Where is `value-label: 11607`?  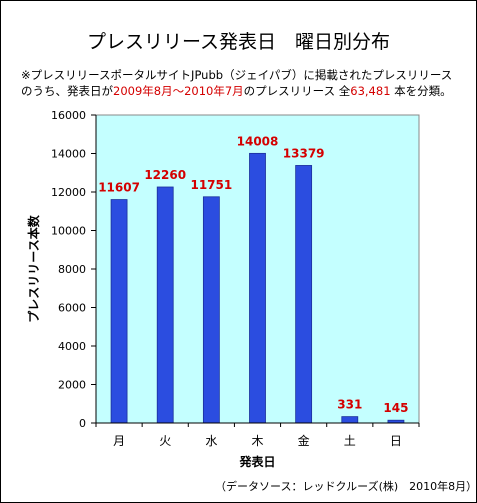
value-label: 11607 is located at coordinates (119, 188).